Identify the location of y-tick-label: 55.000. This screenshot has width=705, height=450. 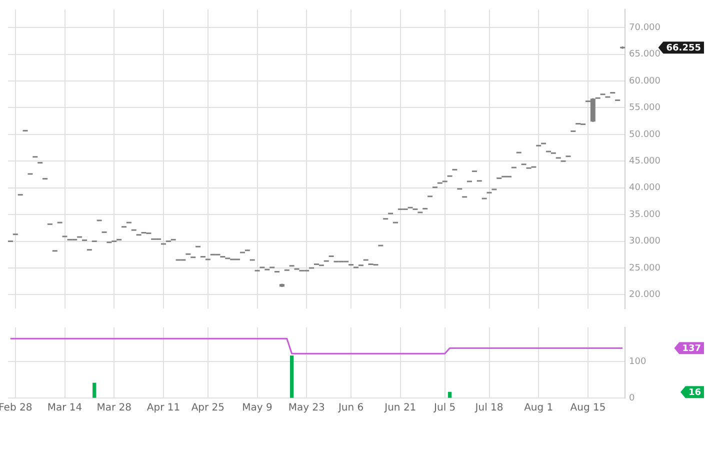
(645, 108).